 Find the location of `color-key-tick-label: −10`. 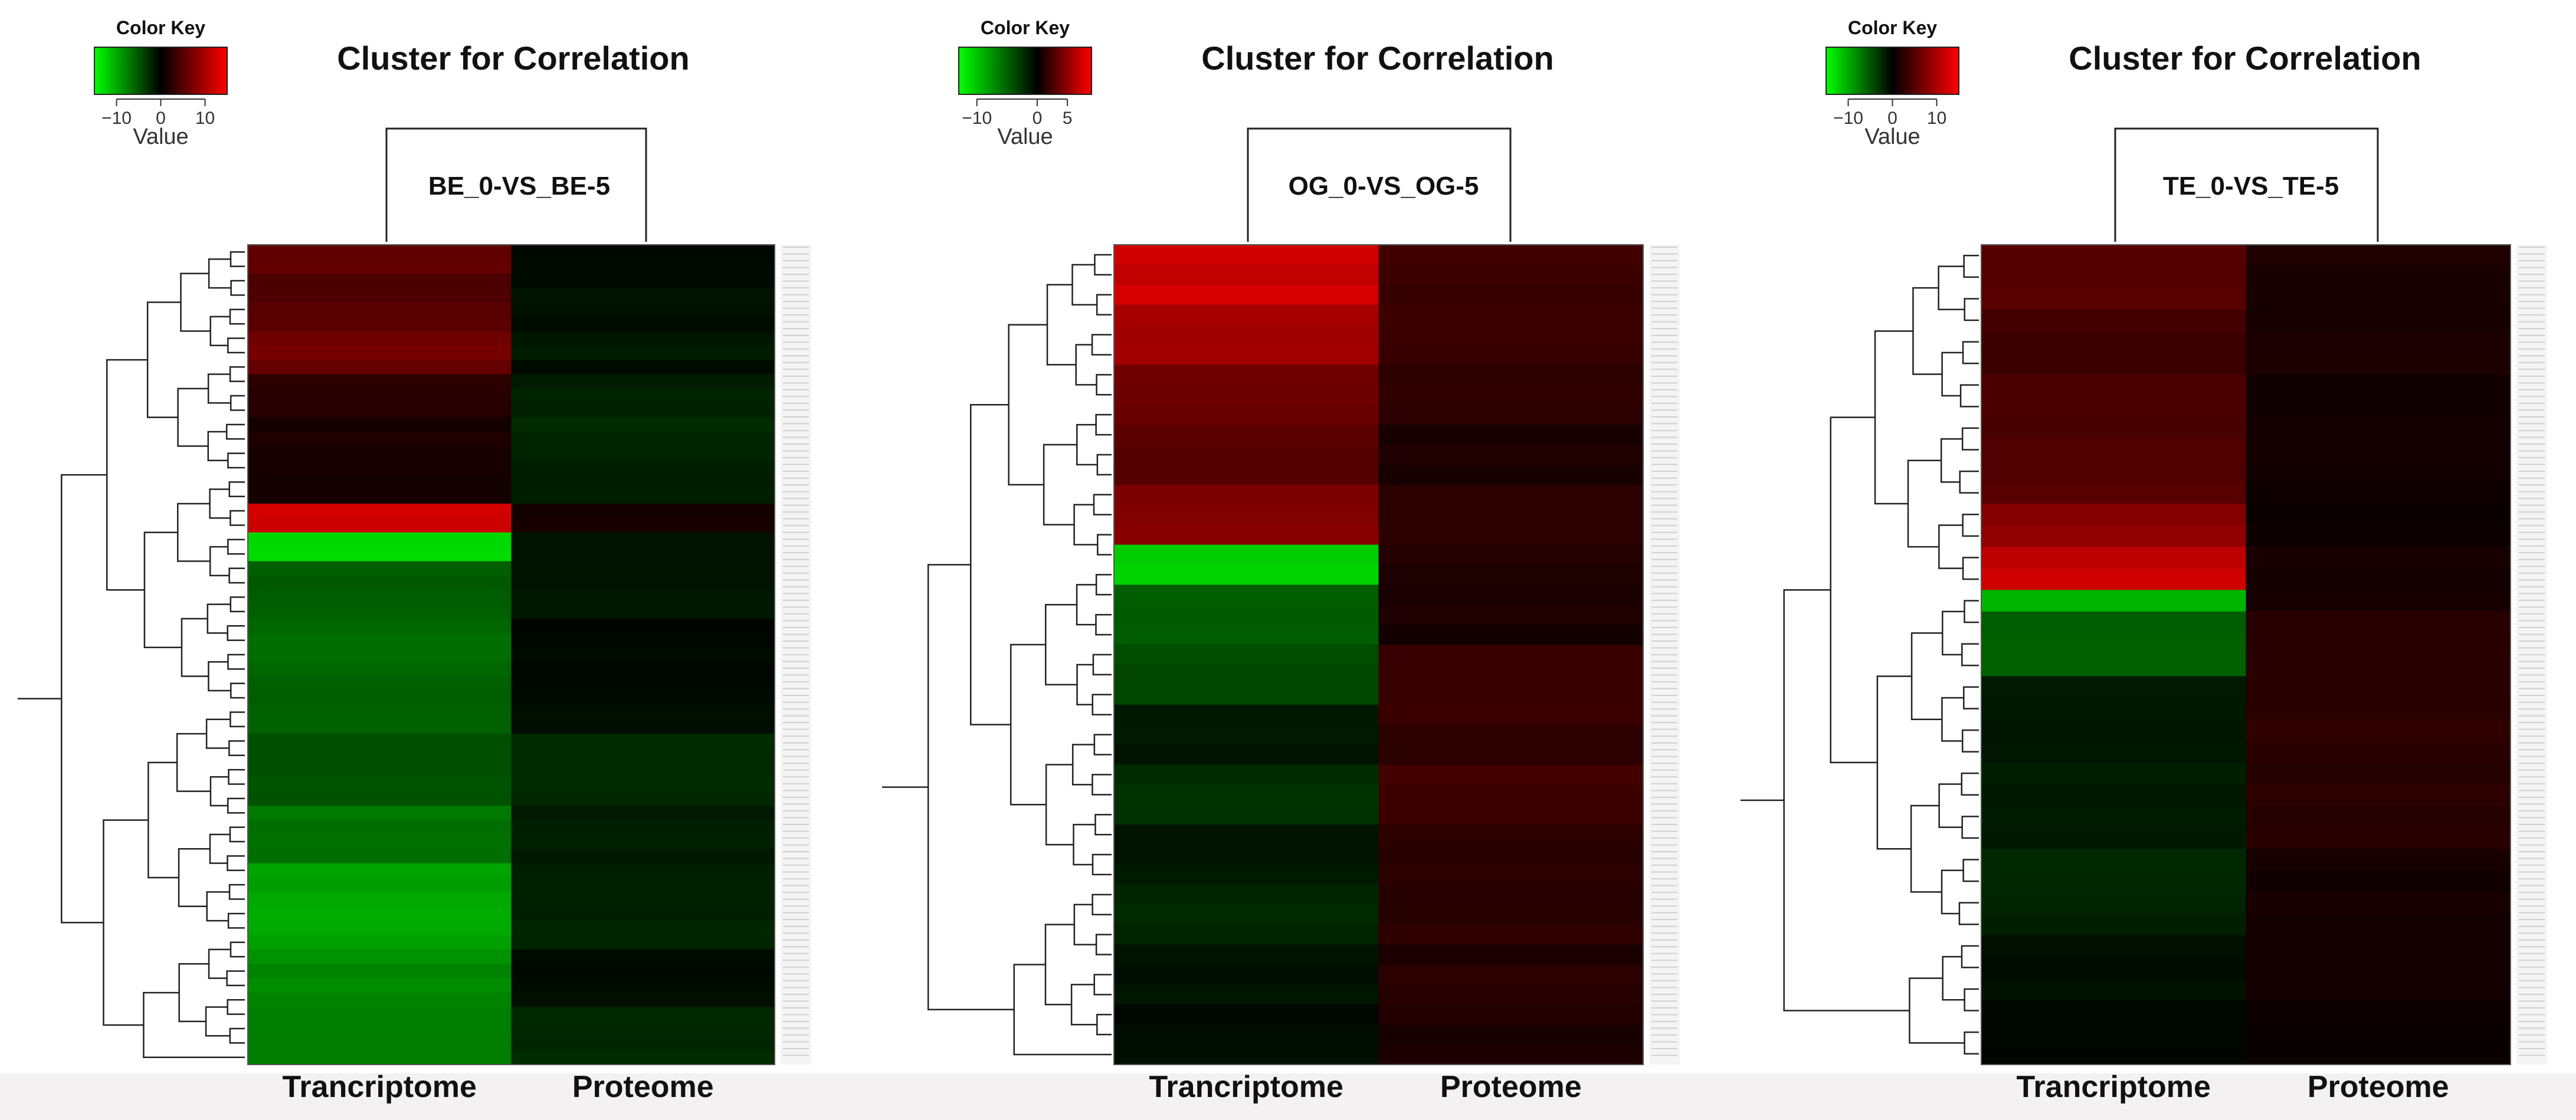

color-key-tick-label: −10 is located at coordinates (1848, 118).